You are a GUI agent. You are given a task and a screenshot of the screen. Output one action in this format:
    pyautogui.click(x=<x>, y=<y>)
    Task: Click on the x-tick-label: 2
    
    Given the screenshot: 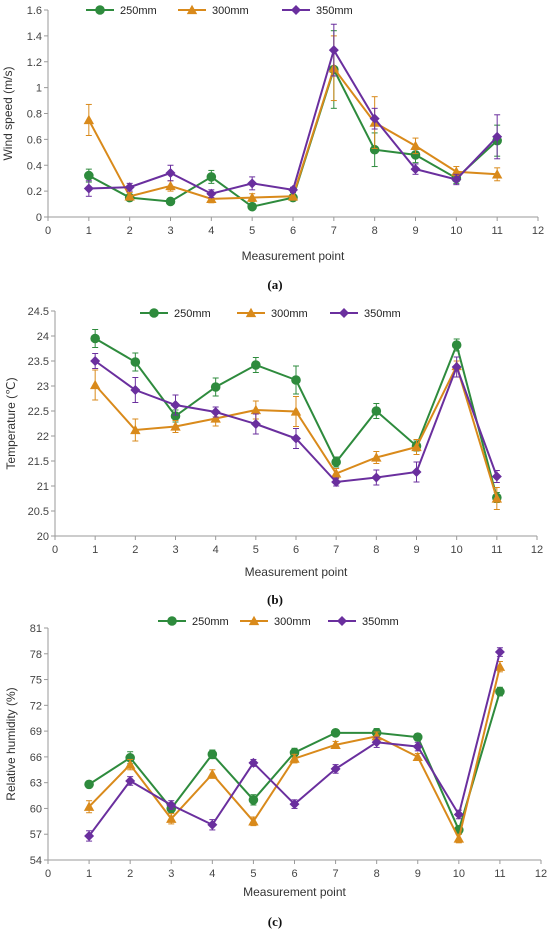 What is the action you would take?
    pyautogui.click(x=135, y=550)
    